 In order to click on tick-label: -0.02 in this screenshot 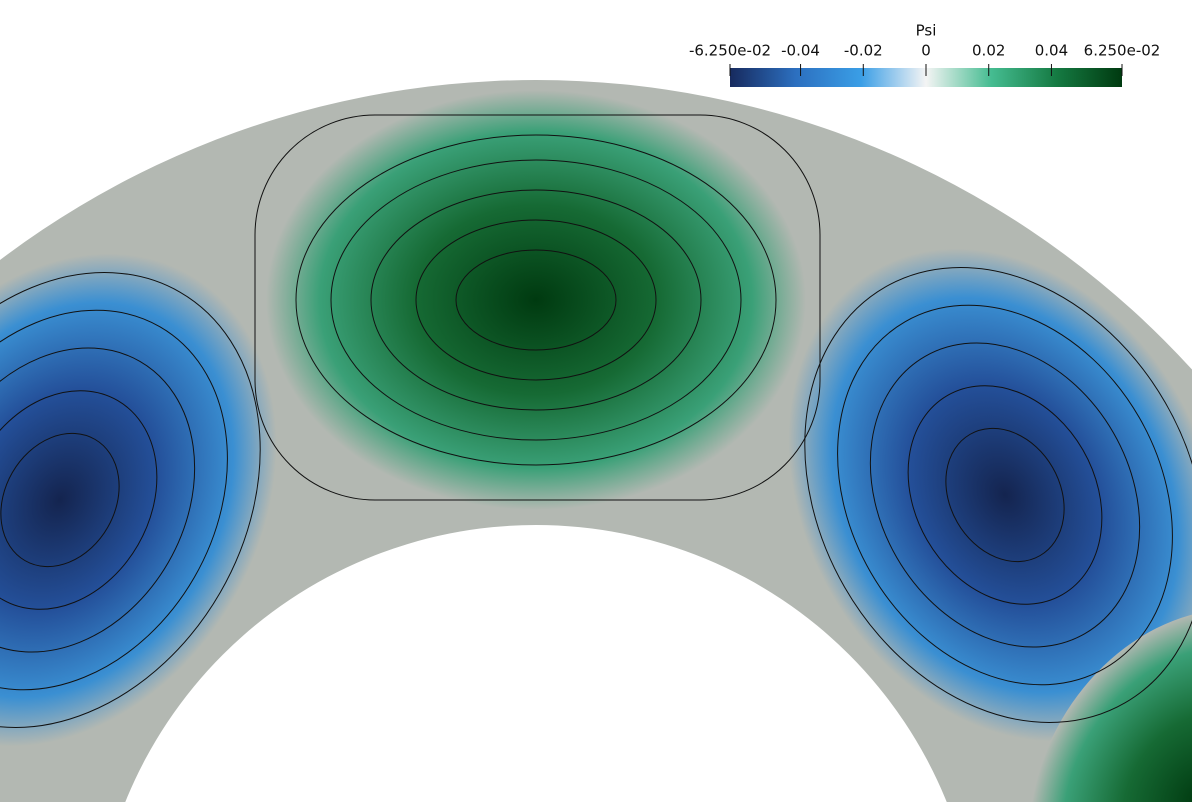, I will do `click(863, 51)`.